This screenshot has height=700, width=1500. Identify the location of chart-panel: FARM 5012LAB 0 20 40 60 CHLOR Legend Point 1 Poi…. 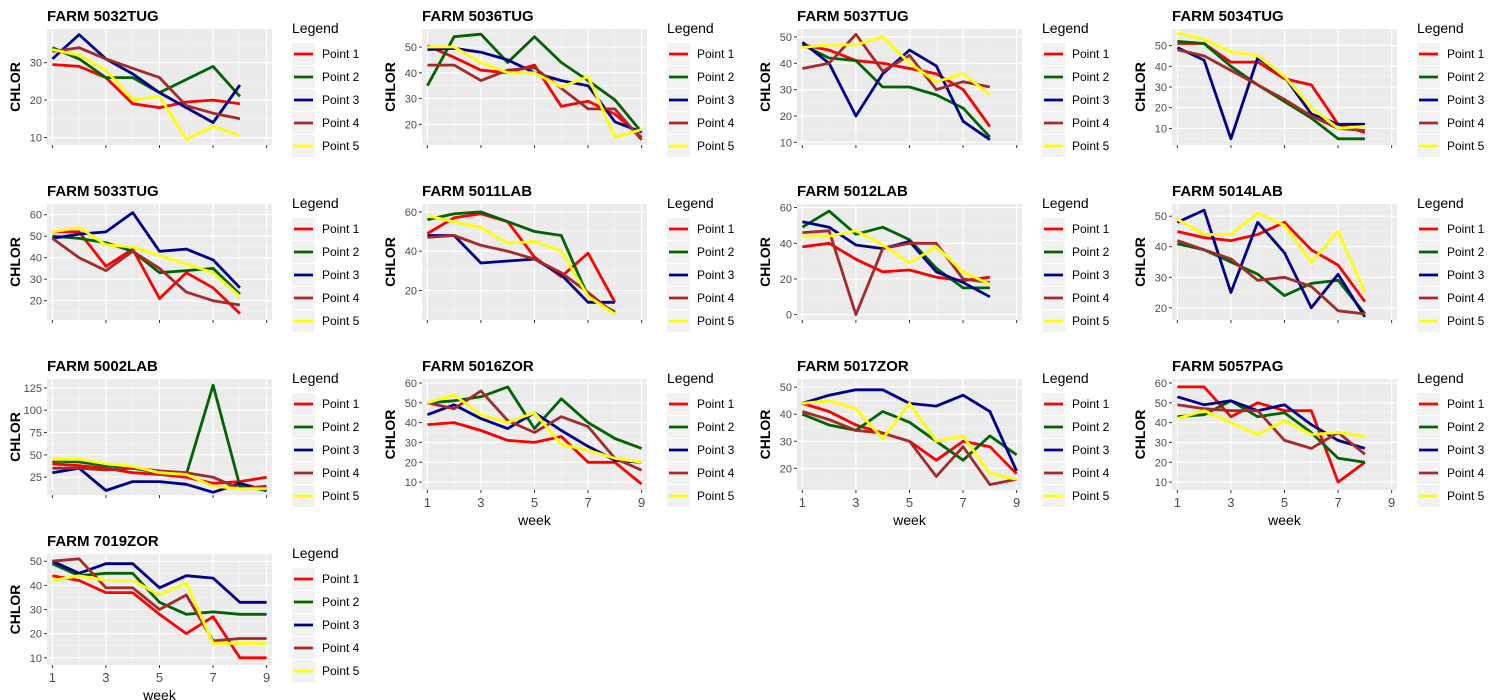
(933, 257).